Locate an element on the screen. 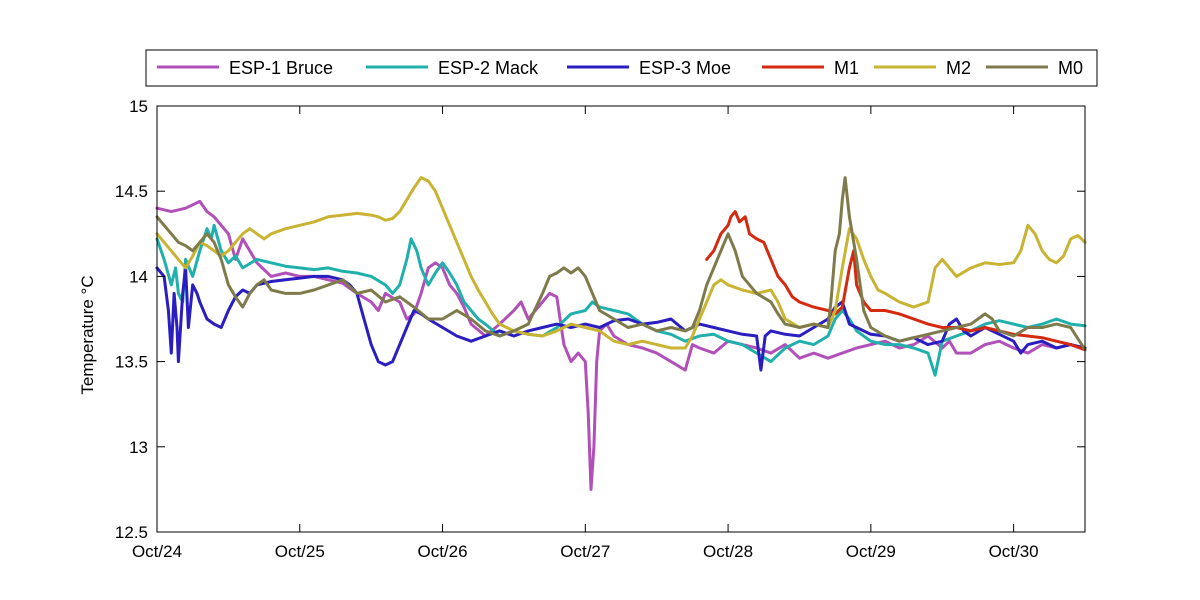  legend-label-3: M1 is located at coordinates (846, 68).